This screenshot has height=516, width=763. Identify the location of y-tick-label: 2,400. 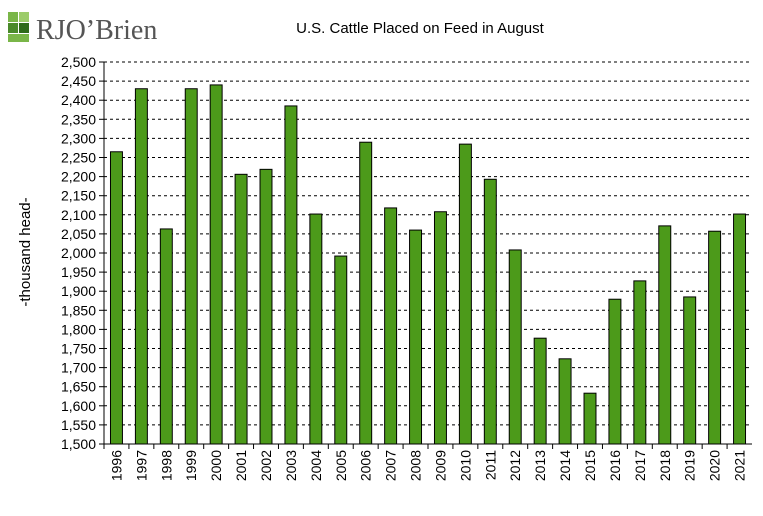
(78, 100).